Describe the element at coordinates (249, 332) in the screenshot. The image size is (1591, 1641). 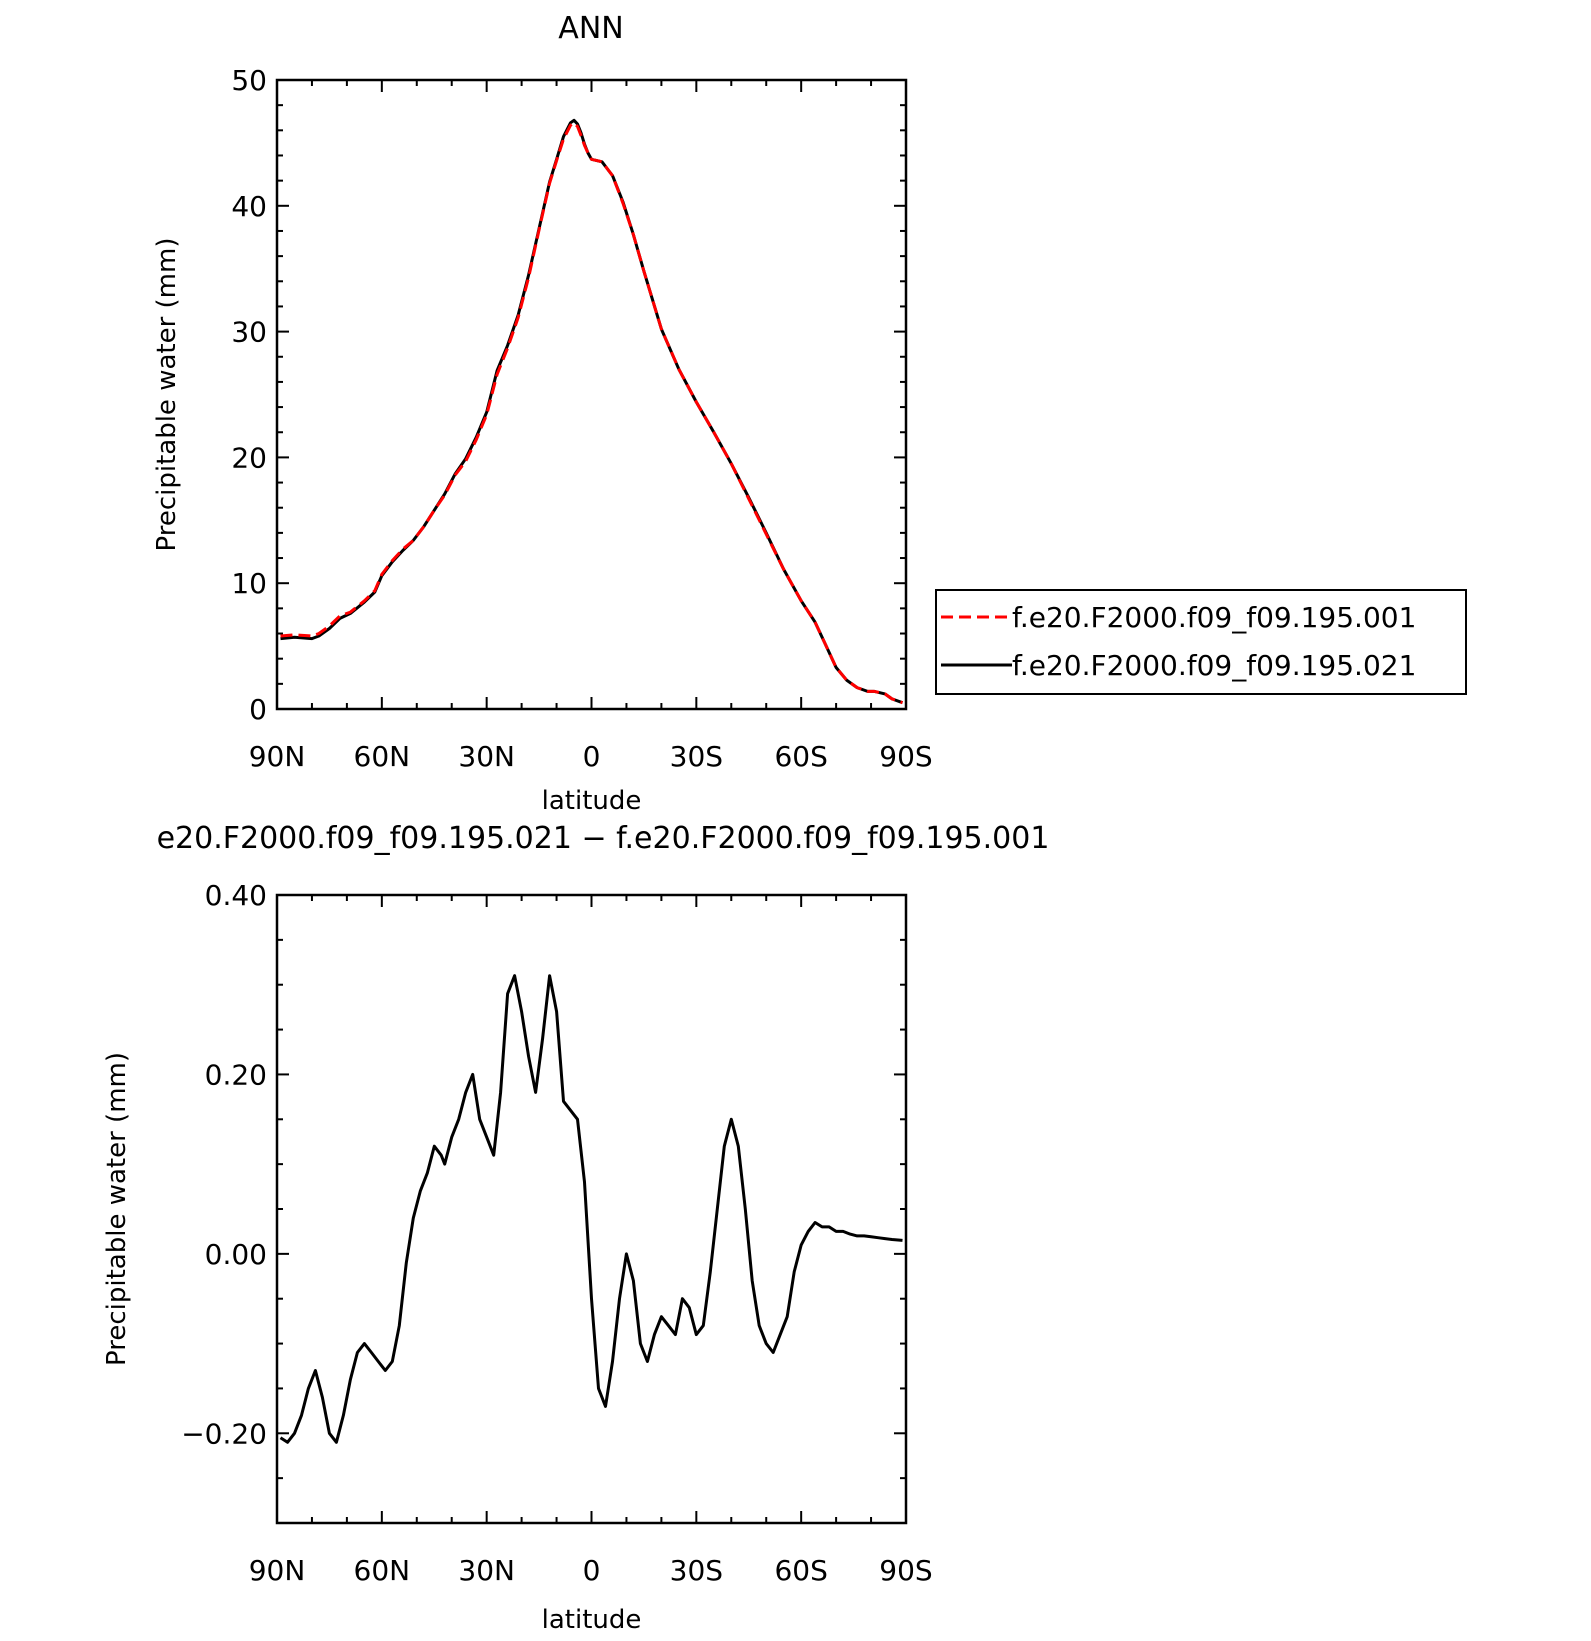
I see `y-tick-label: 30` at that location.